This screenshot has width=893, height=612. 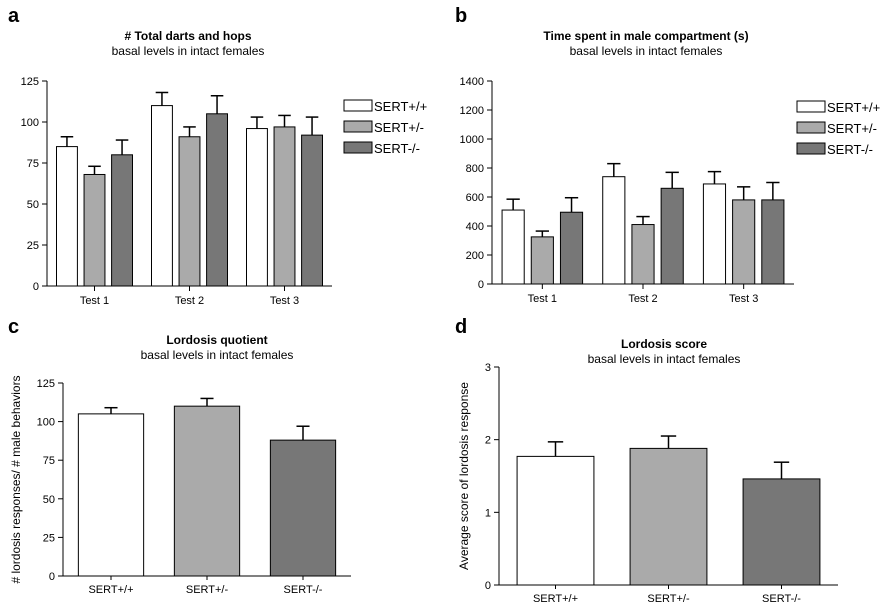 I want to click on y-tick-label: 600, so click(x=475, y=198).